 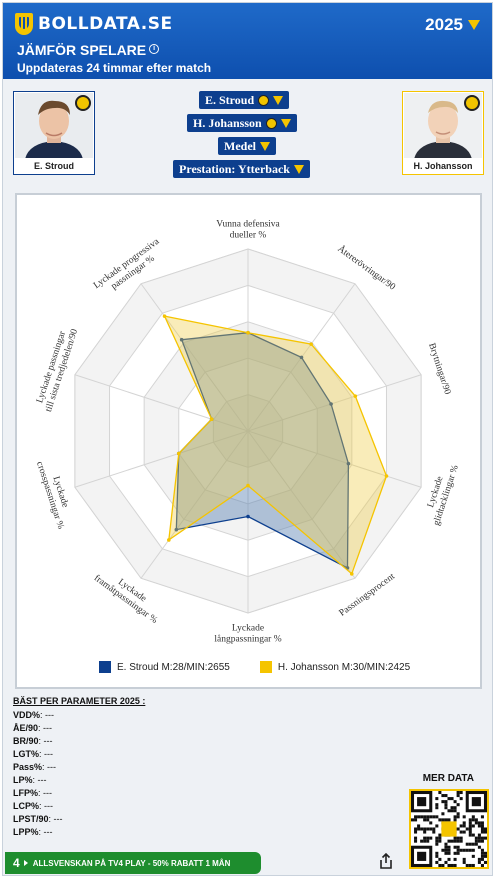 I want to click on metric-selector: Medel, so click(x=247, y=146).